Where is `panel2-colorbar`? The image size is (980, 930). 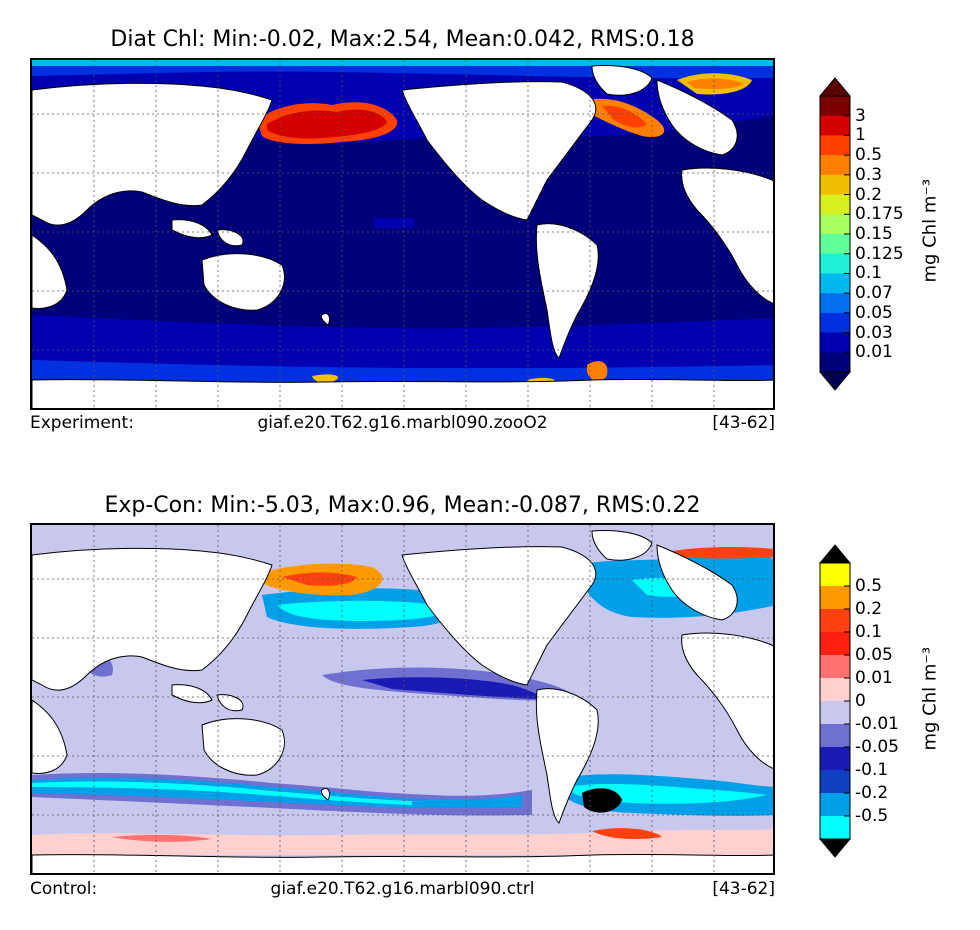 panel2-colorbar is located at coordinates (835, 701).